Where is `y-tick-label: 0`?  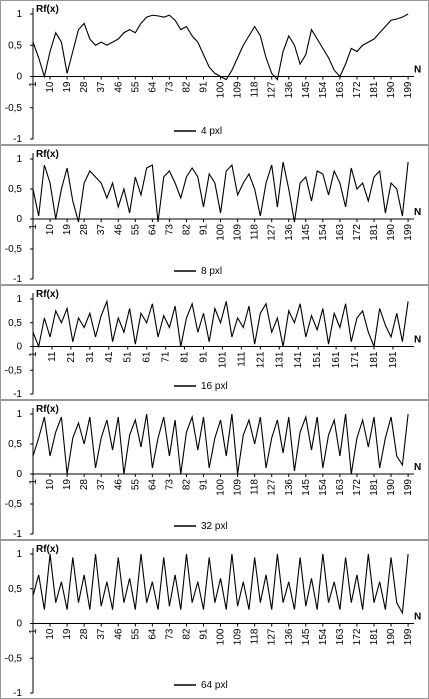
y-tick-label: 0 is located at coordinates (19, 624).